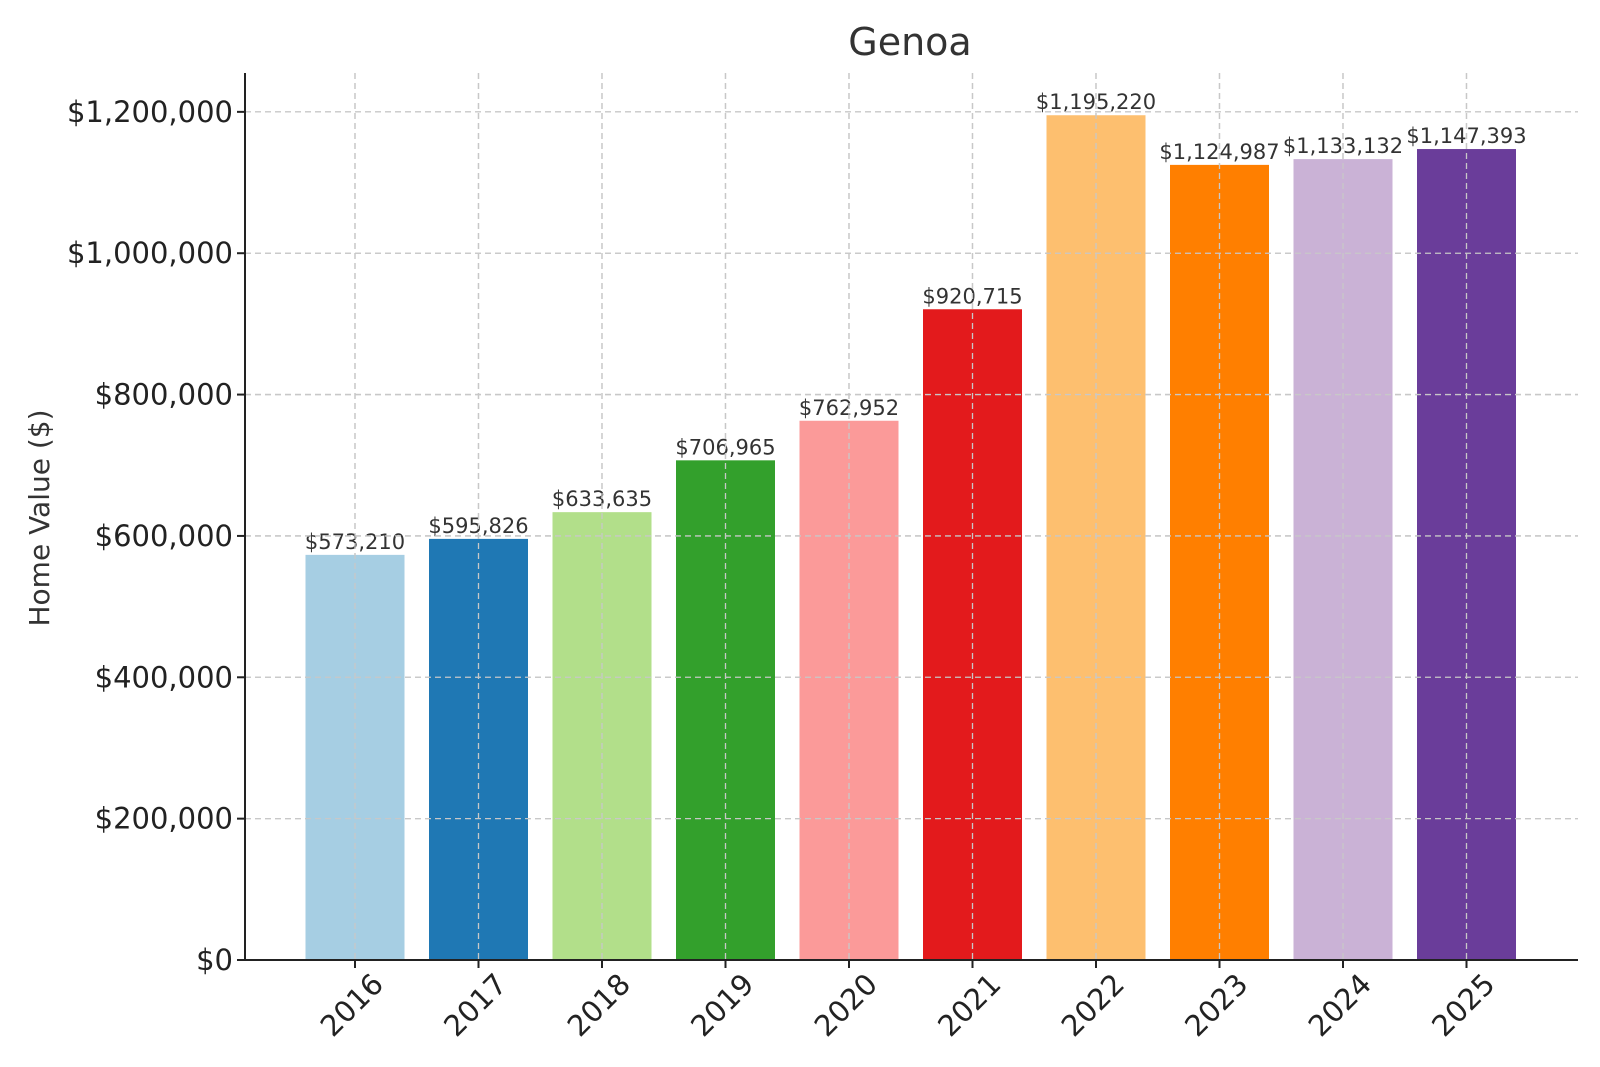  What do you see at coordinates (164, 677) in the screenshot?
I see `y-tick-label: $400,000` at bounding box center [164, 677].